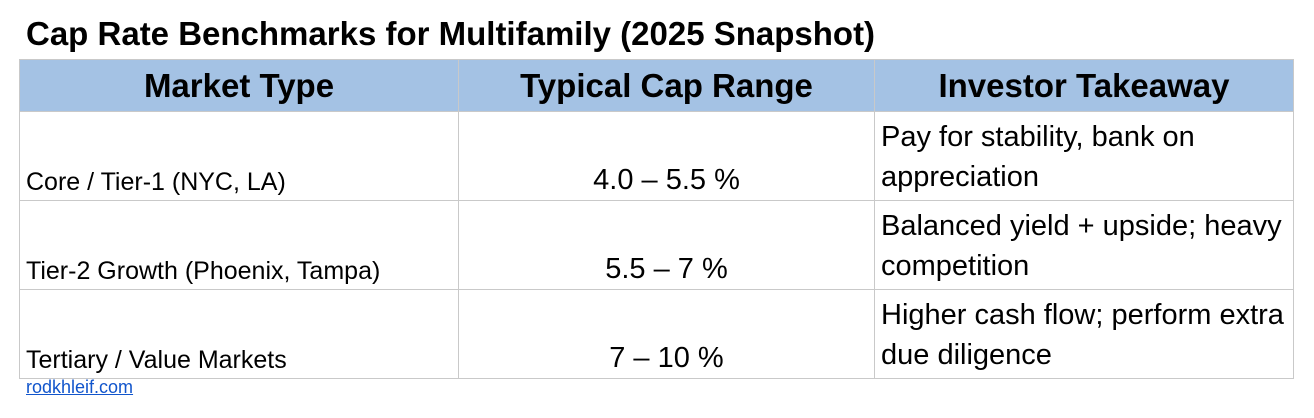  I want to click on cap-range-cell: 4.0 – 5.5 %, so click(666, 156).